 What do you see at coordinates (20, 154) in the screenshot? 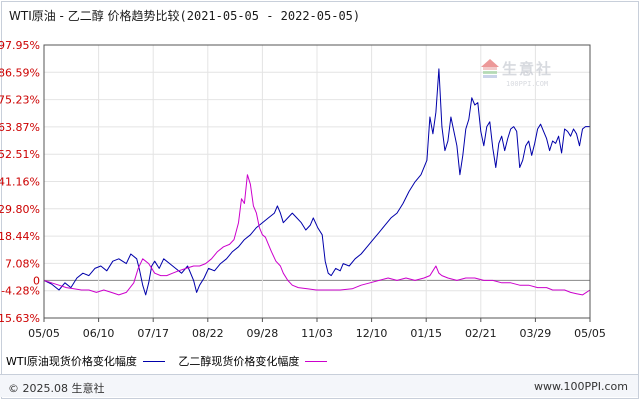
I see `y-tick-label: 52.51%` at bounding box center [20, 154].